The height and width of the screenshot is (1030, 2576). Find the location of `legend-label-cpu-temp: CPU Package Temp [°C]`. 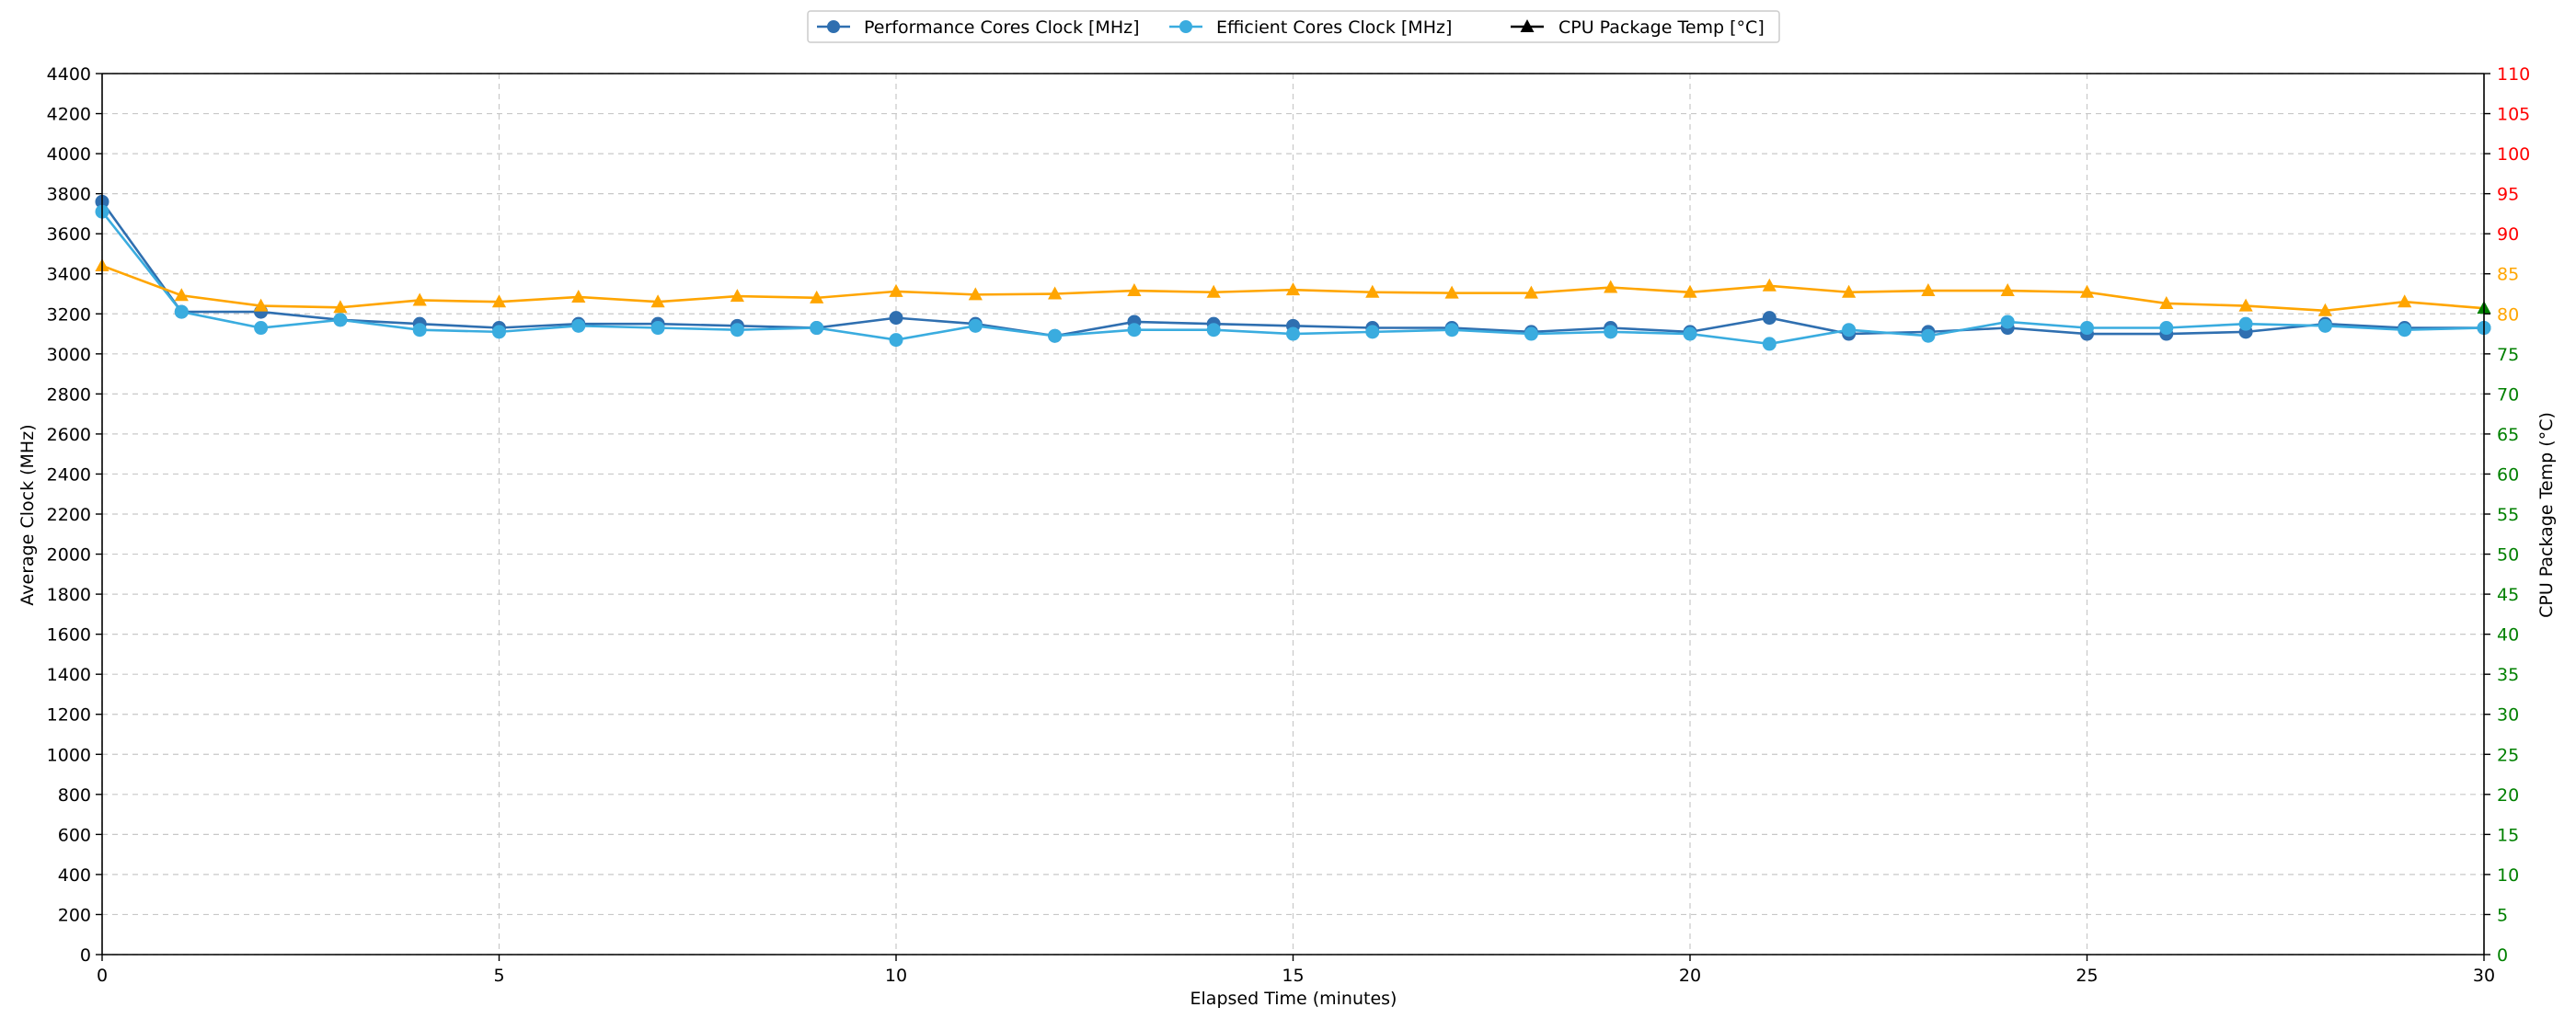

legend-label-cpu-temp: CPU Package Temp [°C] is located at coordinates (1661, 27).